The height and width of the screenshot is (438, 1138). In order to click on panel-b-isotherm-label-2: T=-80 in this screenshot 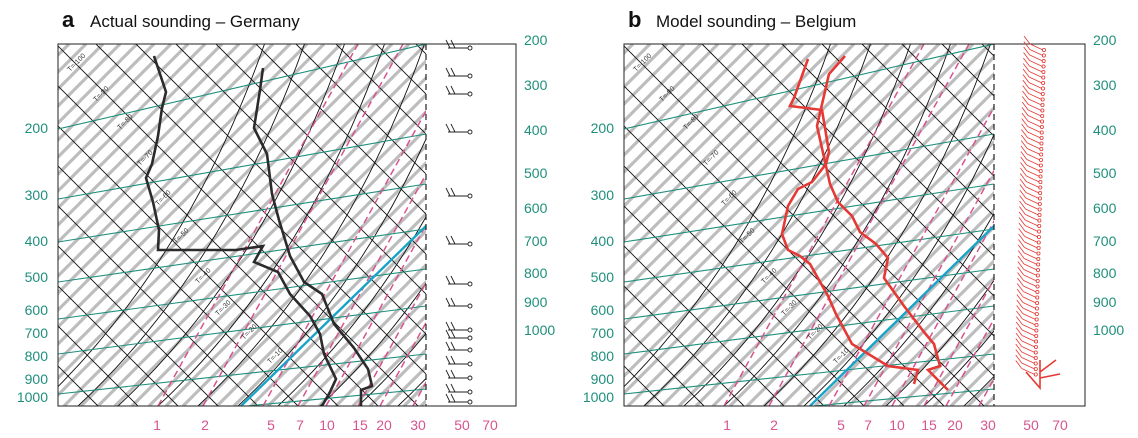, I will do `click(691, 122)`.